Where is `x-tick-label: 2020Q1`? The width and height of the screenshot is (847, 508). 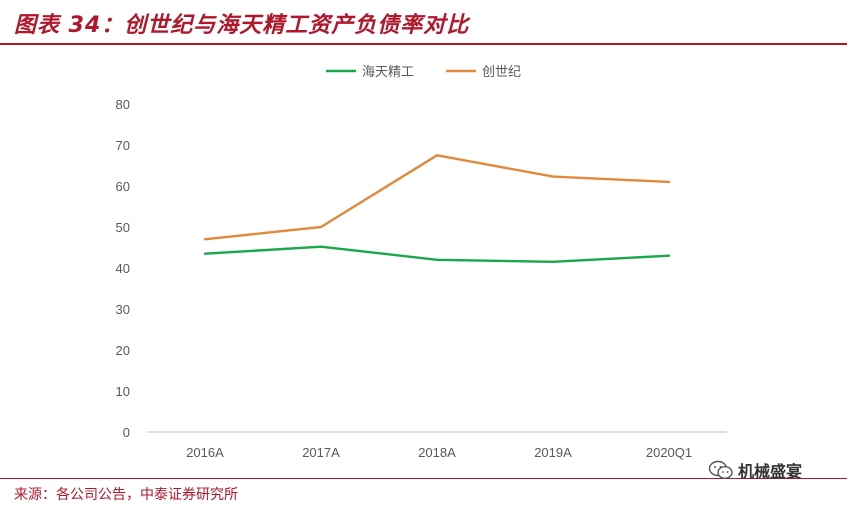
x-tick-label: 2020Q1 is located at coordinates (669, 452).